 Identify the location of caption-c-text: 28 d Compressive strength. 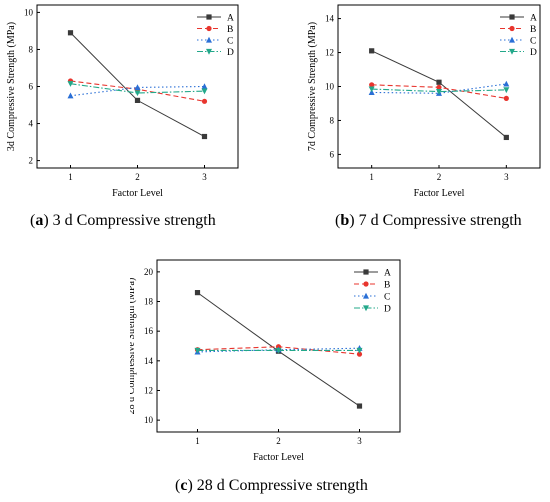
(282, 485).